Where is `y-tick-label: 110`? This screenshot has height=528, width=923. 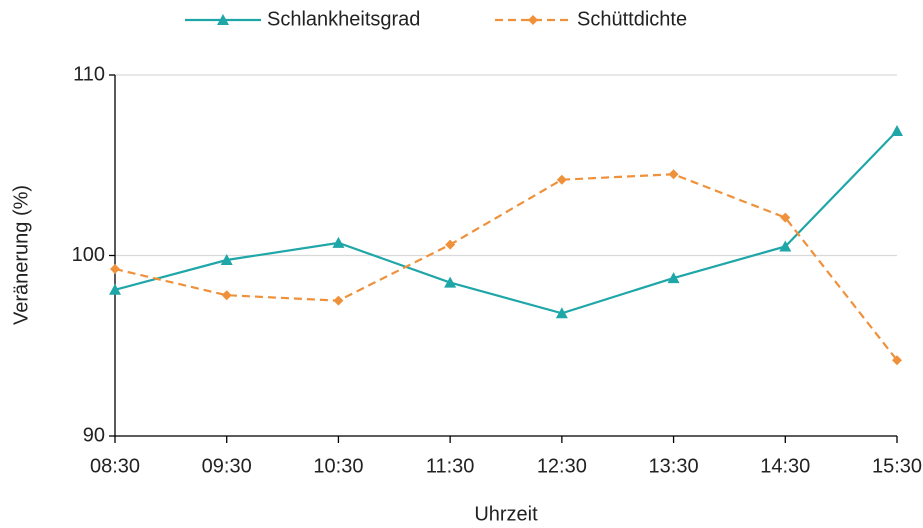
y-tick-label: 110 is located at coordinates (89, 74).